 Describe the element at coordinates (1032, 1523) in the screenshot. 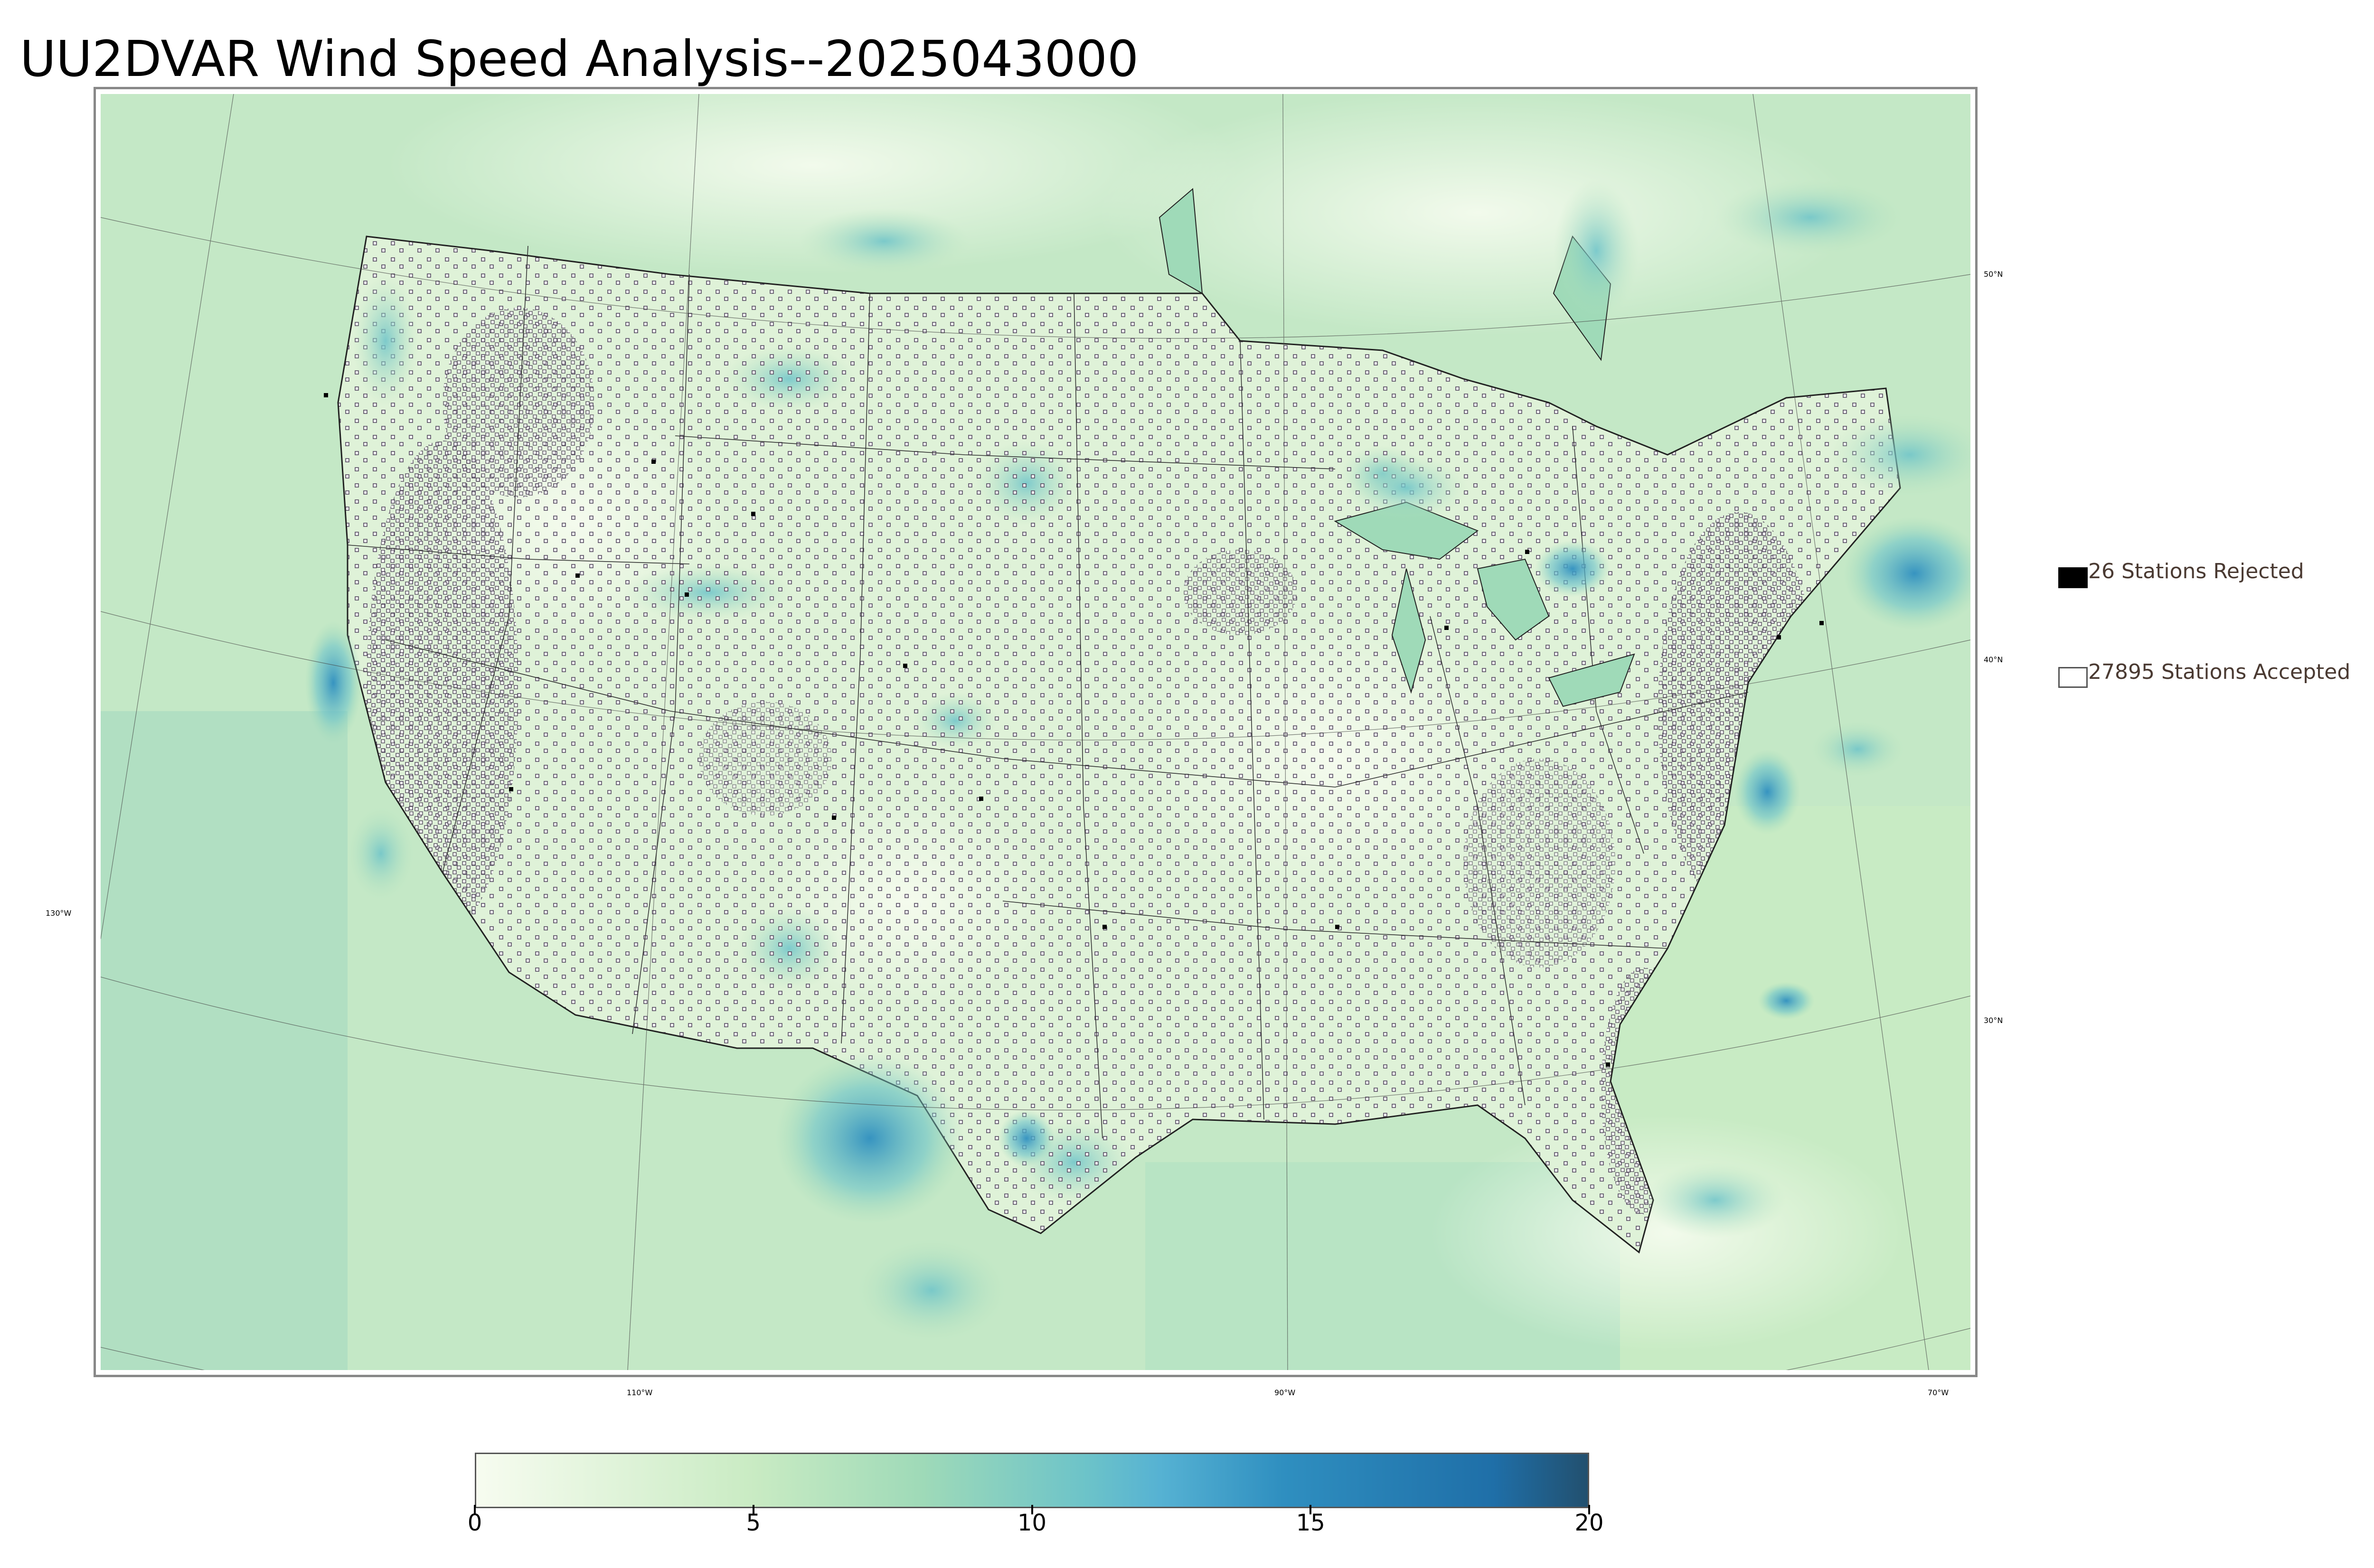

I see `colorbar-tick-label: 10` at that location.